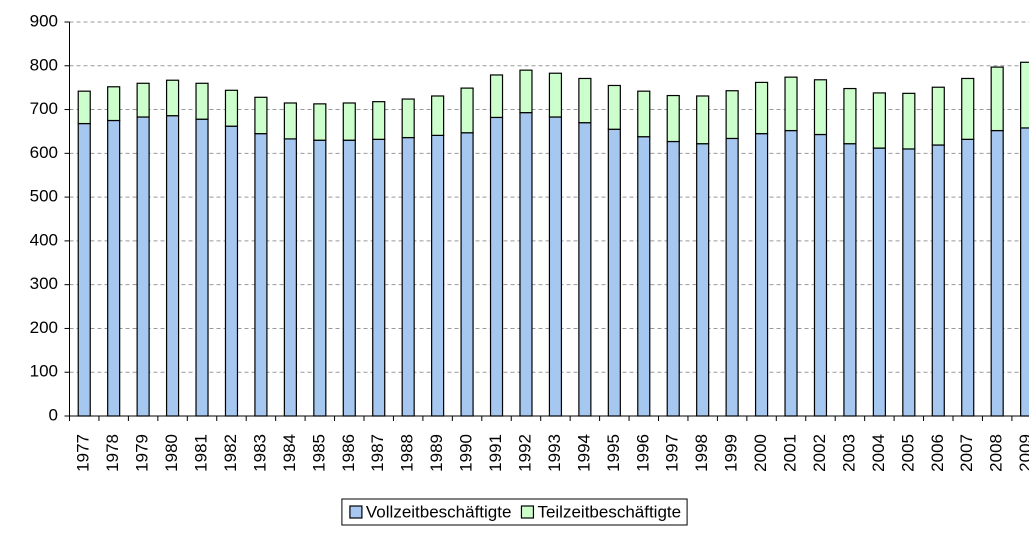  What do you see at coordinates (495, 453) in the screenshot?
I see `x-tick-label: 1991` at bounding box center [495, 453].